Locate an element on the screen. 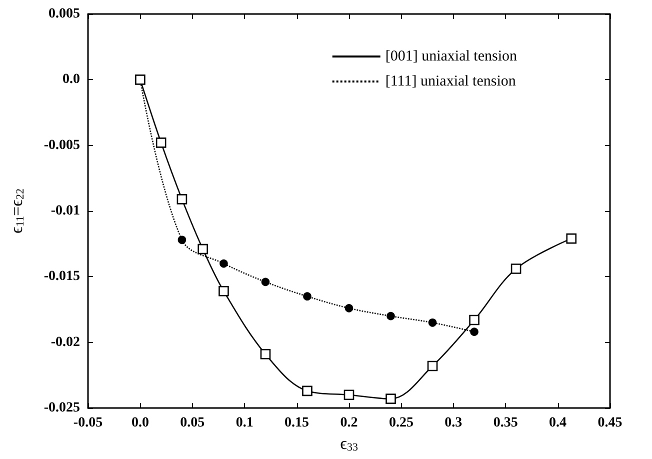 The width and height of the screenshot is (652, 459). x-tick-label: 0.3 is located at coordinates (453, 423).